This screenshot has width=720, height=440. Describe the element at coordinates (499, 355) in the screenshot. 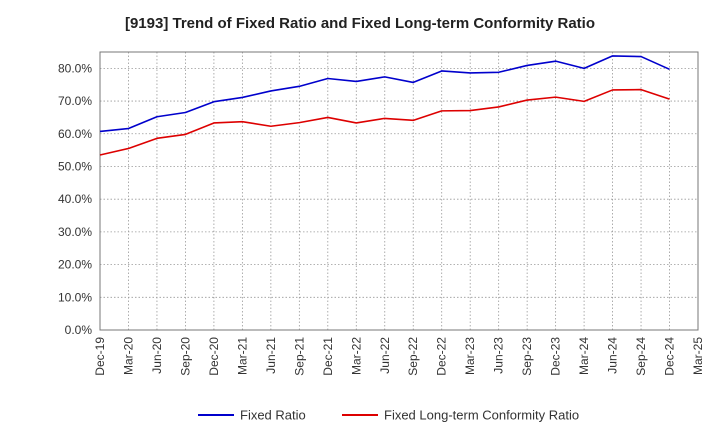

I see `x-tick-label: Jun-23` at that location.